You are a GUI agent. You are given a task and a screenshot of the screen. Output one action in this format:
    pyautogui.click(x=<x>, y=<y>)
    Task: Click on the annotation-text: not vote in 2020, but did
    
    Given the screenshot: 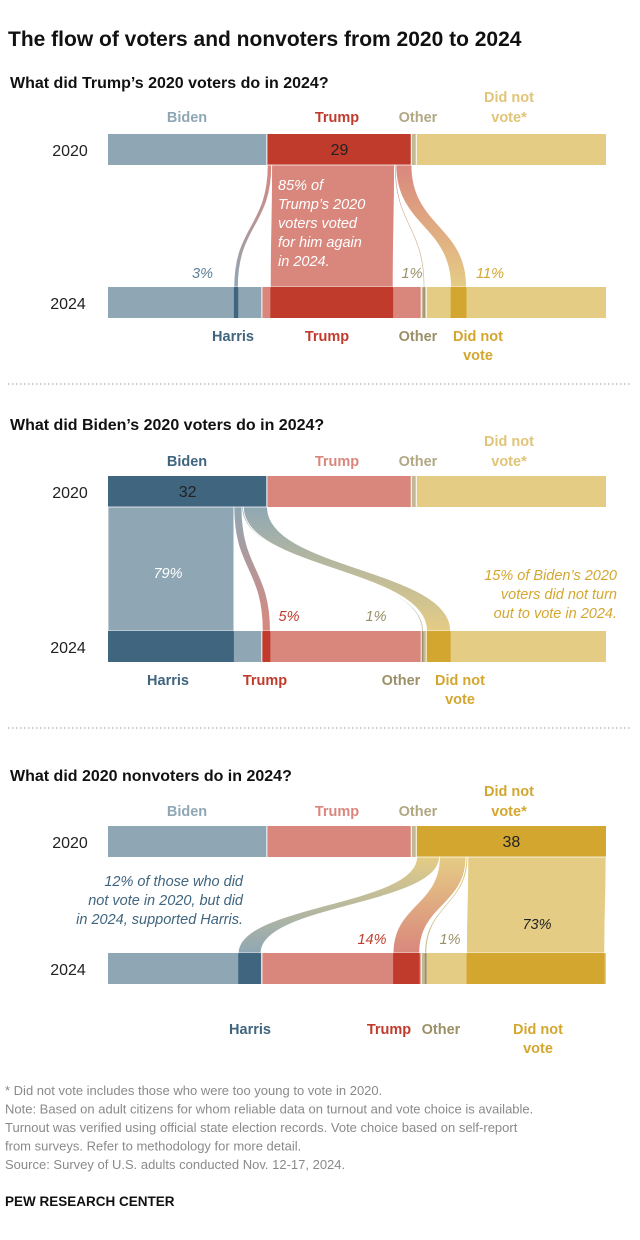 What is the action you would take?
    pyautogui.click(x=166, y=901)
    